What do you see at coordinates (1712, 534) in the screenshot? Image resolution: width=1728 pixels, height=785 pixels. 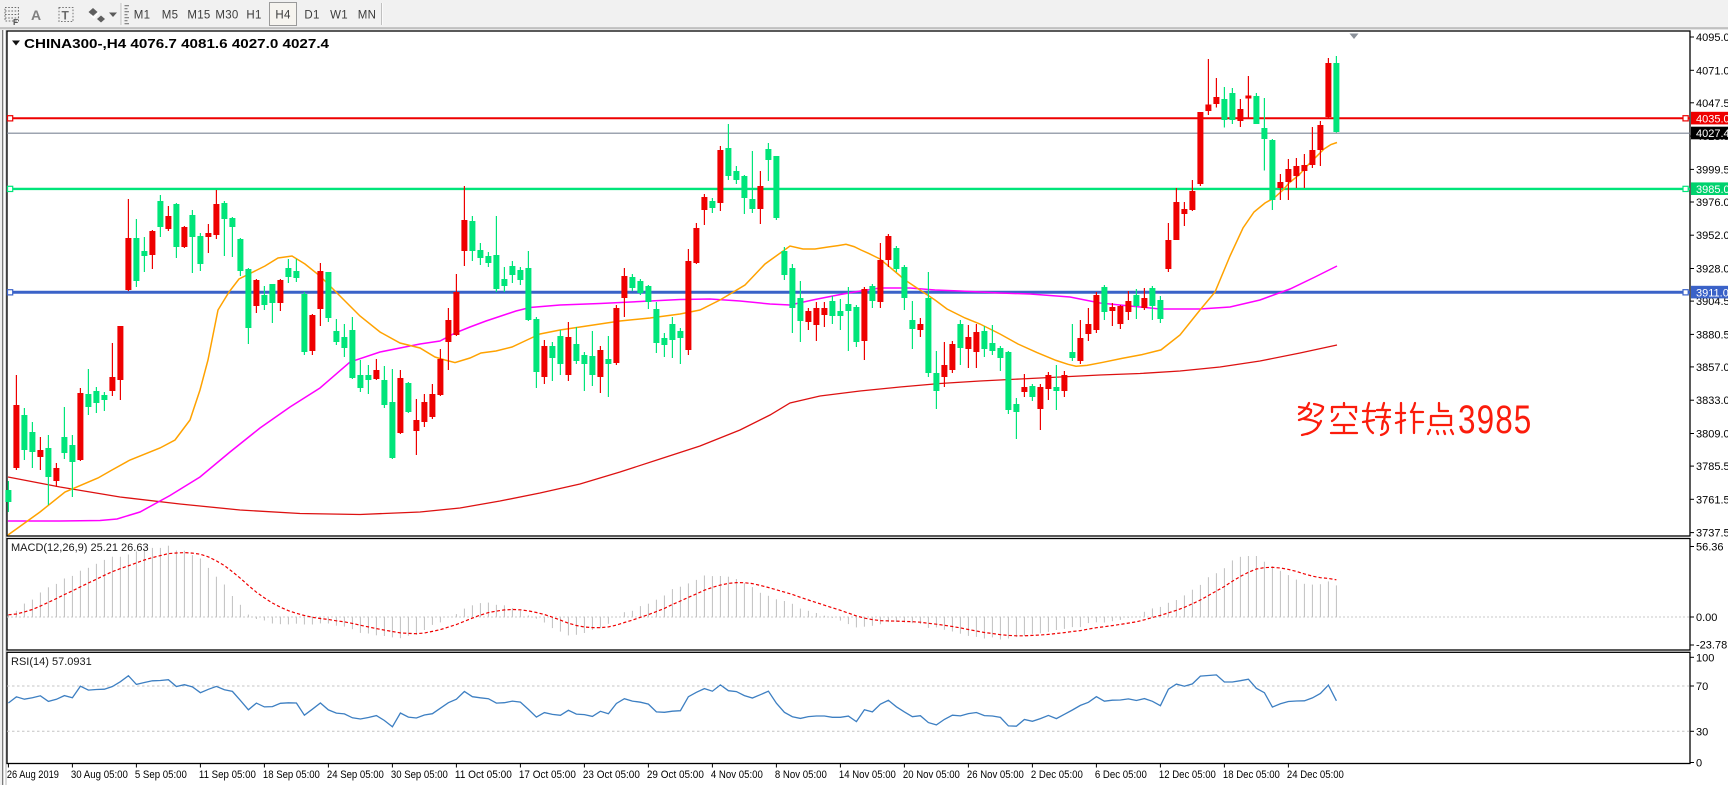 I see `svg-text: 3737.5` at bounding box center [1712, 534].